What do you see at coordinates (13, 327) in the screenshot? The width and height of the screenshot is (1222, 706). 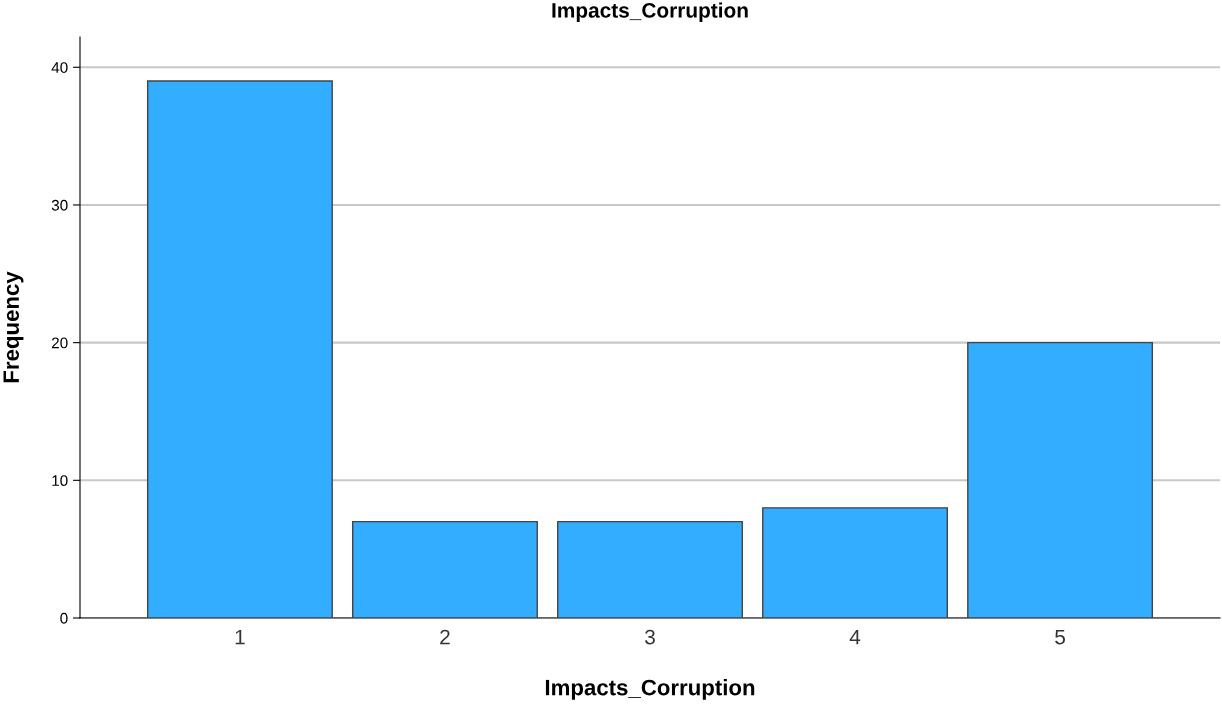 I see `y-axis-title: Frequency` at bounding box center [13, 327].